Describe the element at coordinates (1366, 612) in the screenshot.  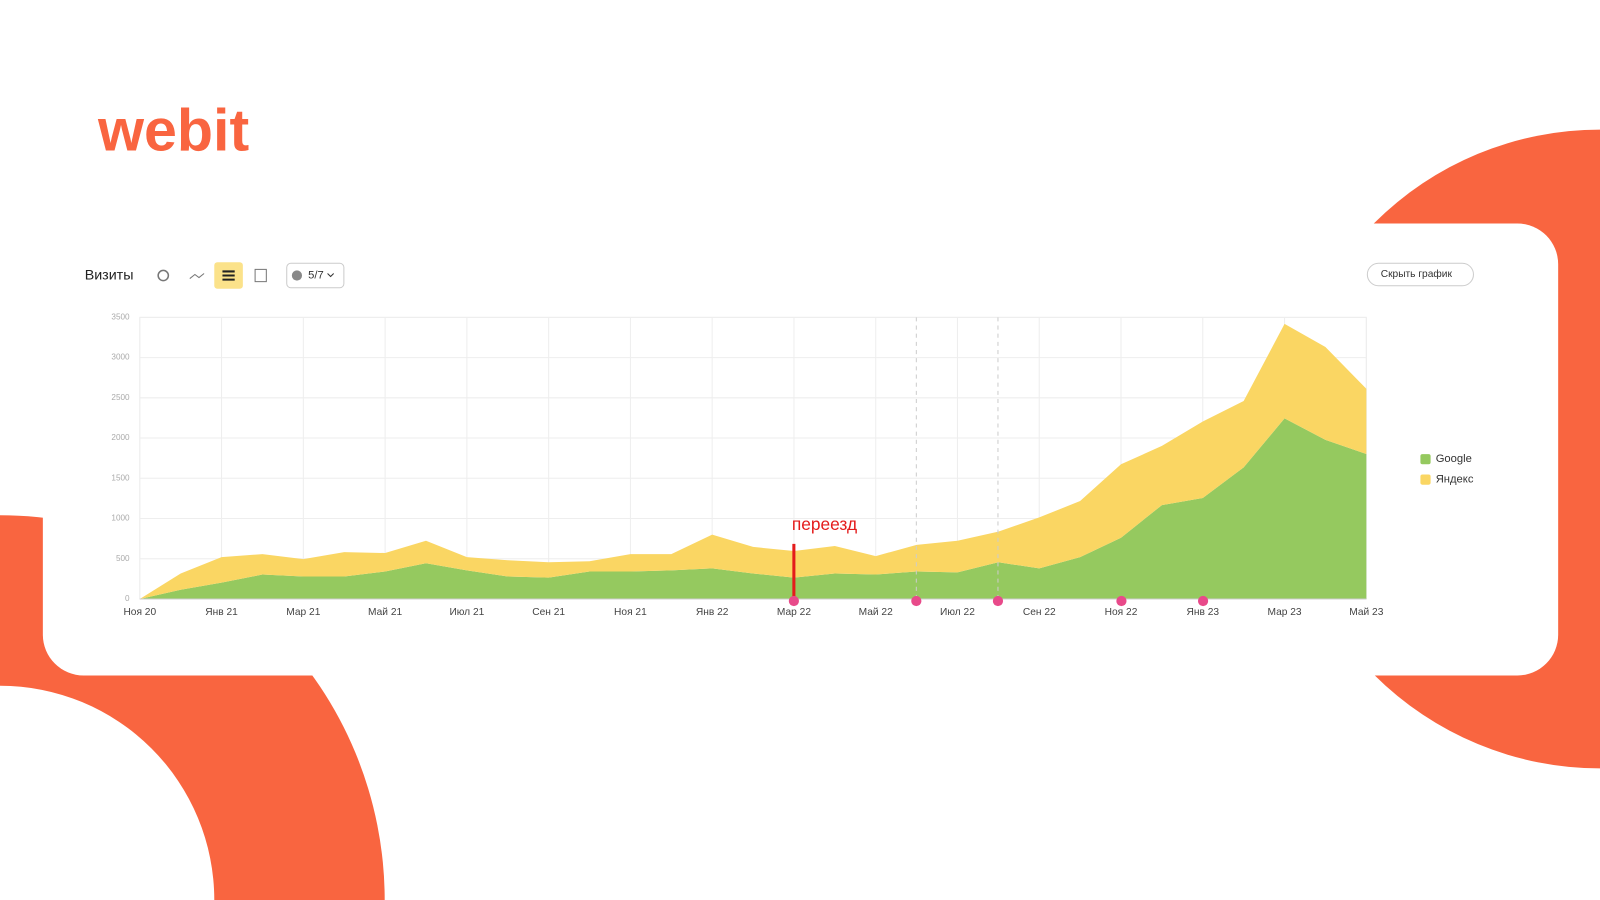
I see `x-tick-label: Май 23` at that location.